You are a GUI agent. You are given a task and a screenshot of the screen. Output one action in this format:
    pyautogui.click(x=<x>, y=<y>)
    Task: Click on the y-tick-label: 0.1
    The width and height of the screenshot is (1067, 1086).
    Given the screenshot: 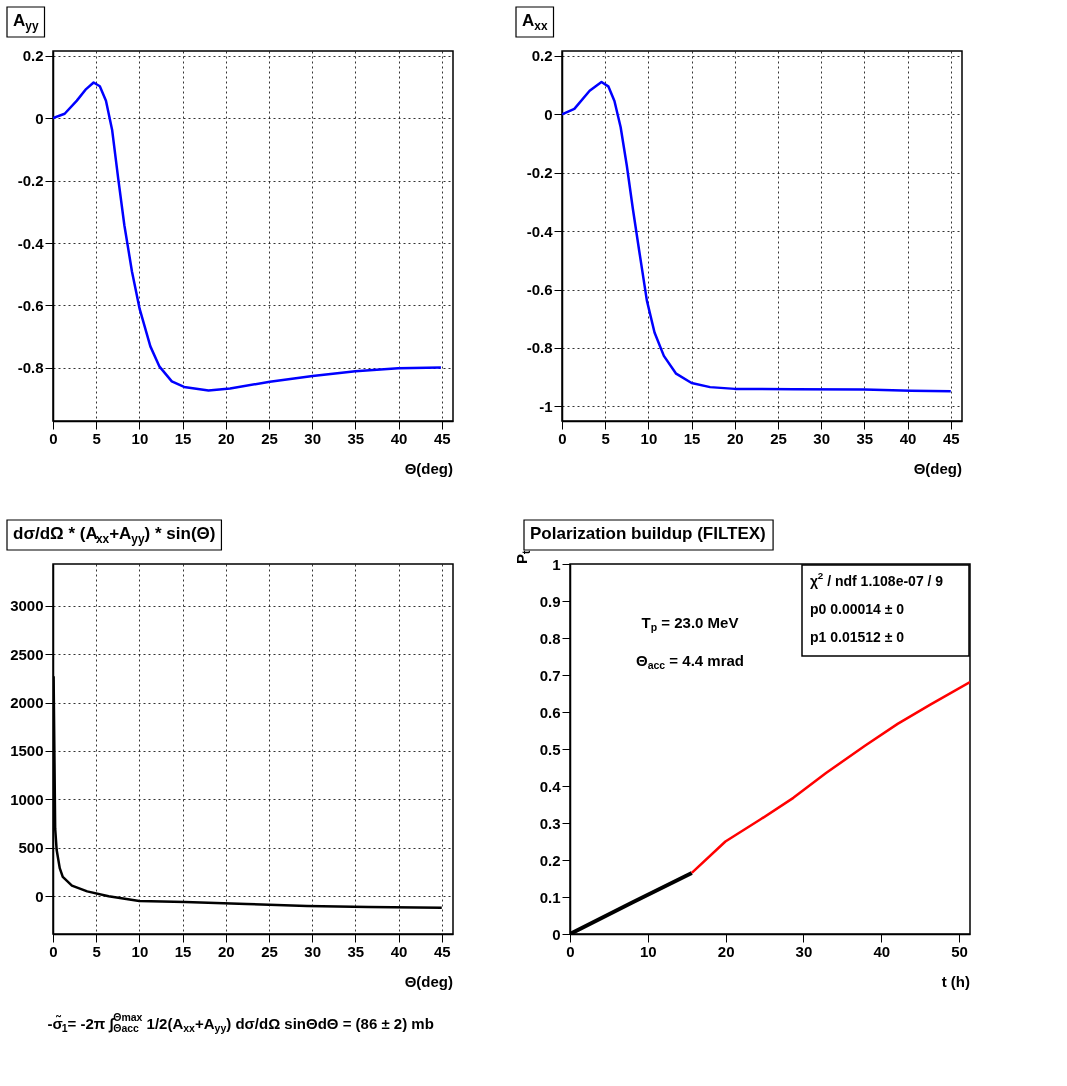 What is the action you would take?
    pyautogui.click(x=550, y=897)
    